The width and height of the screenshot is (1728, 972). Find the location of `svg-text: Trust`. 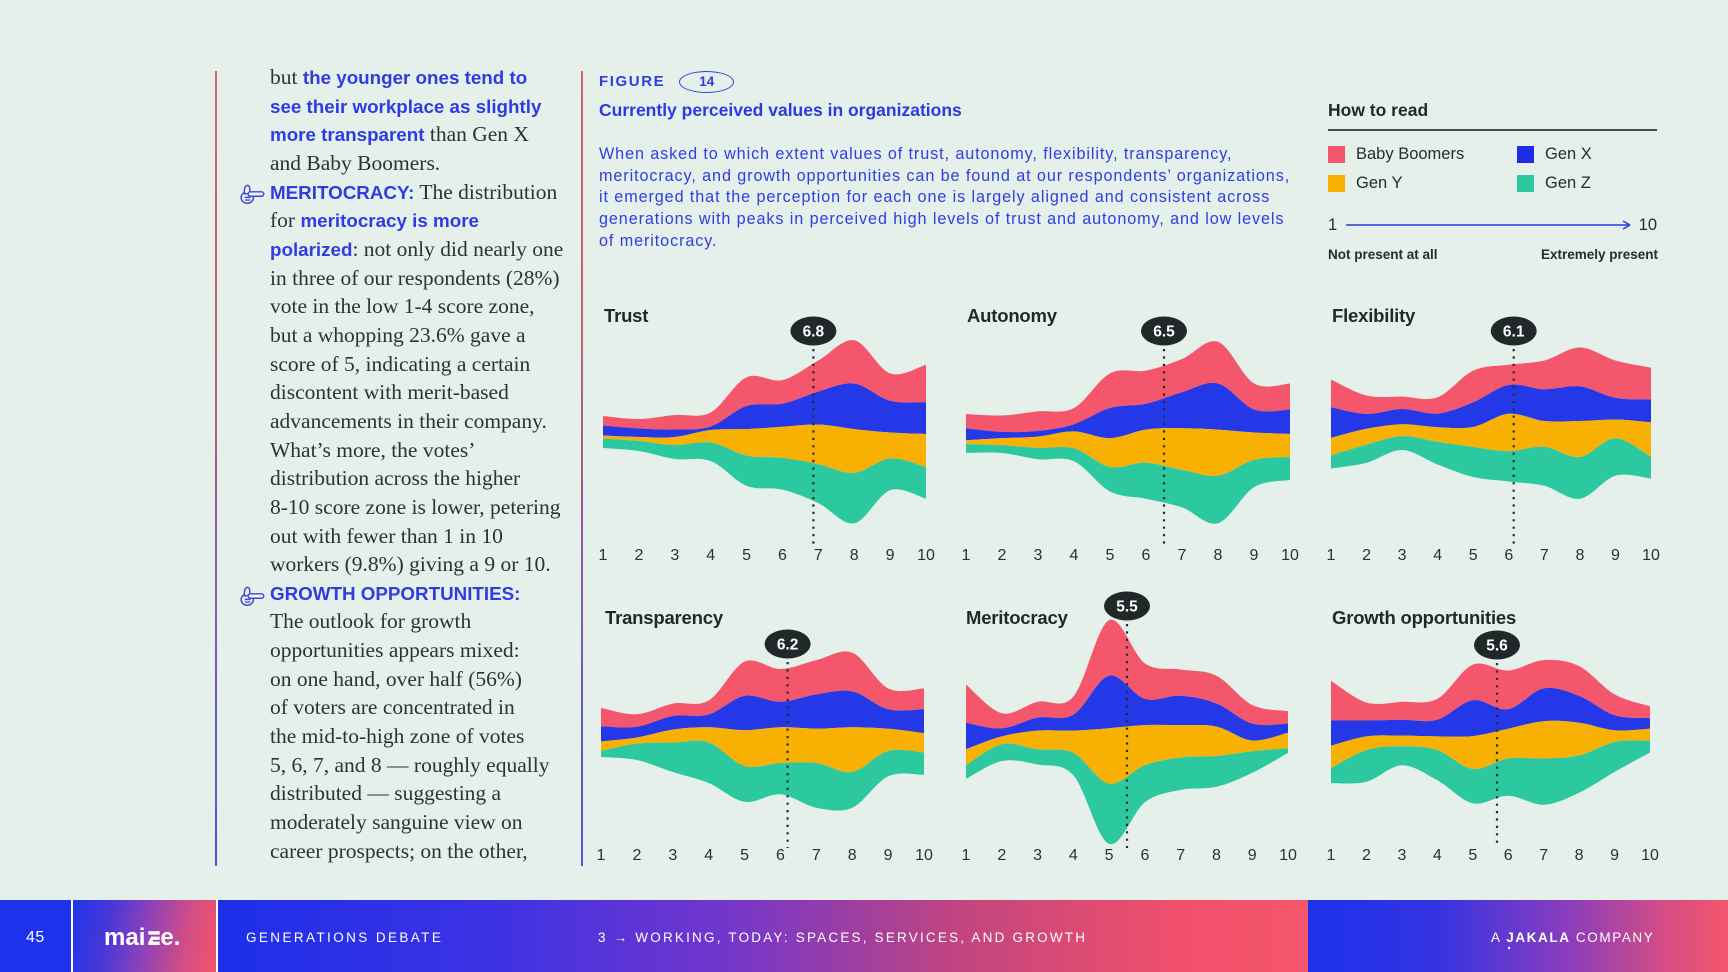

svg-text: Trust is located at coordinates (626, 315).